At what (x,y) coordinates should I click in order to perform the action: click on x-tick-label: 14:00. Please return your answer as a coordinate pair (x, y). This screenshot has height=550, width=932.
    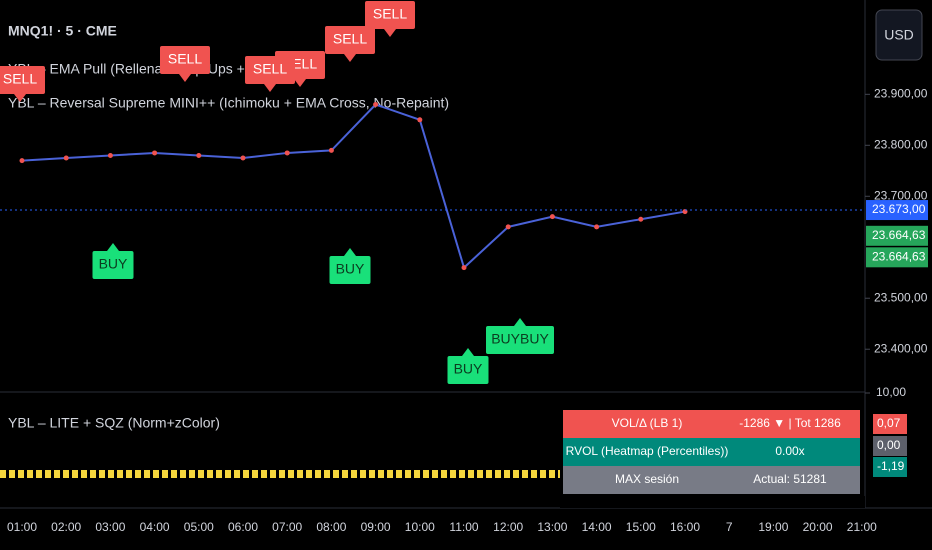
    Looking at the image, I should click on (597, 527).